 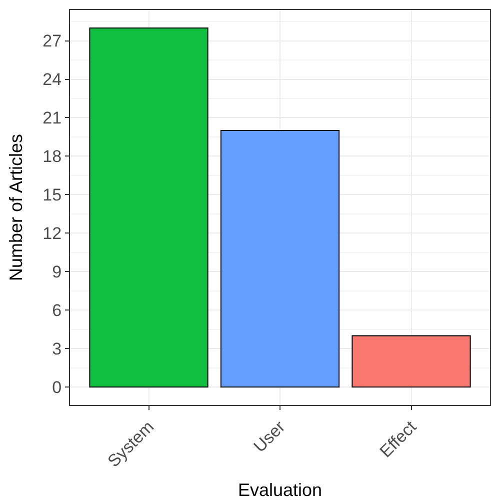 I want to click on y-tick-label: 3, so click(x=57, y=349).